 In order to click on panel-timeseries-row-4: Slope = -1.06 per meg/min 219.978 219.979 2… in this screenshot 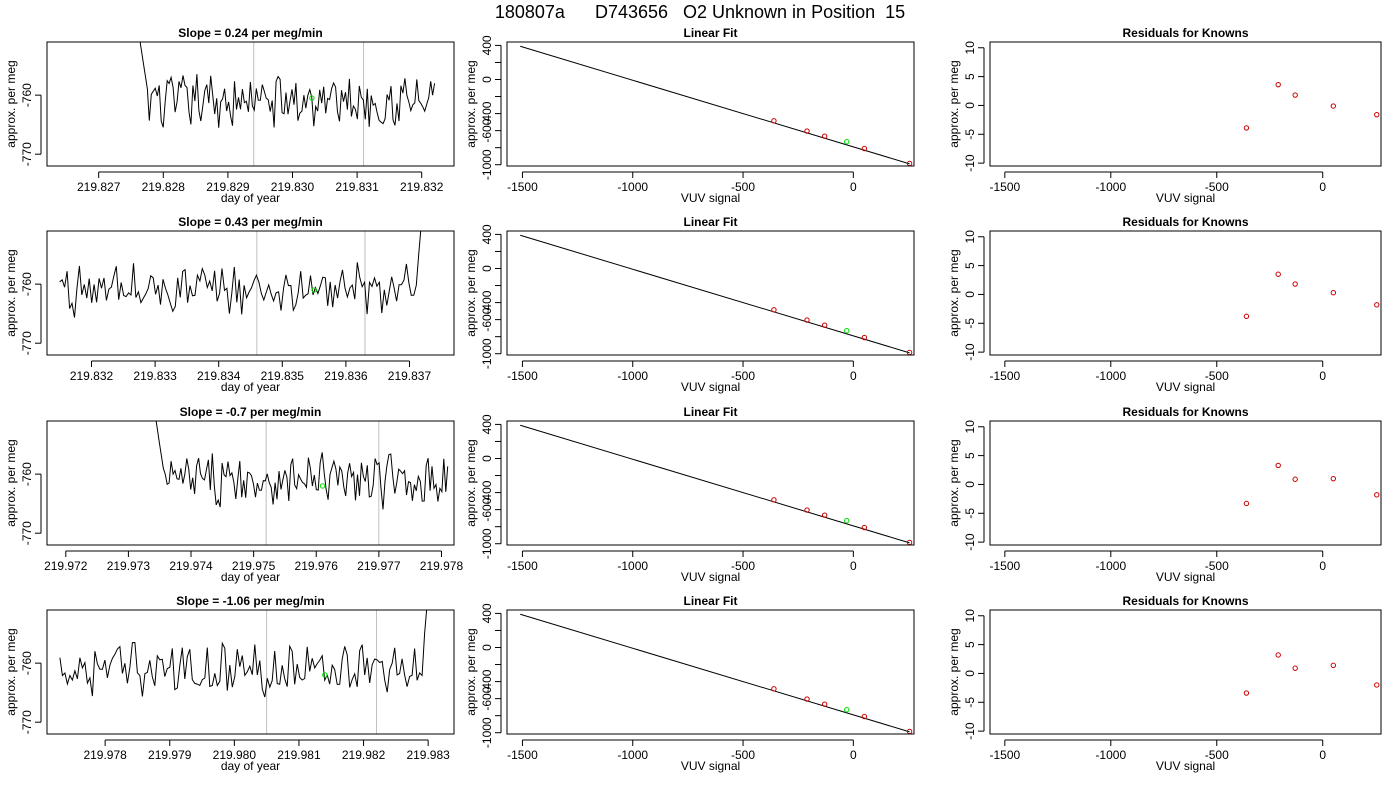, I will do `click(229, 683)`.